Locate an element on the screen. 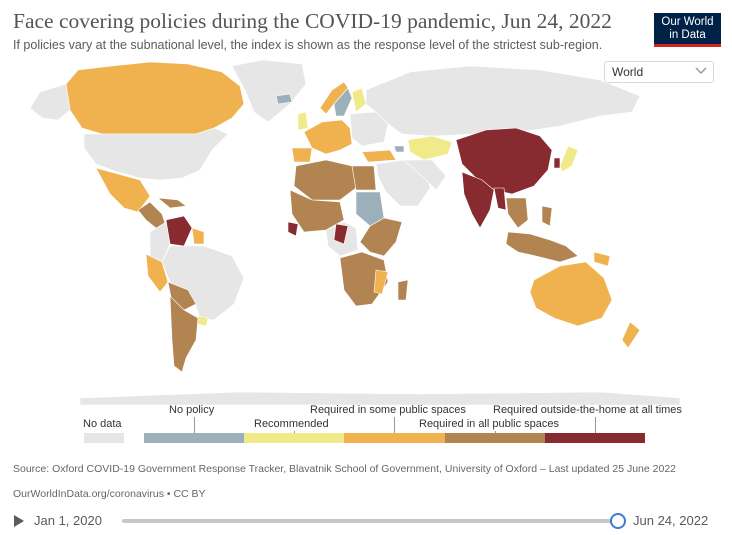 The width and height of the screenshot is (732, 535). map-region-mexico is located at coordinates (123, 190).